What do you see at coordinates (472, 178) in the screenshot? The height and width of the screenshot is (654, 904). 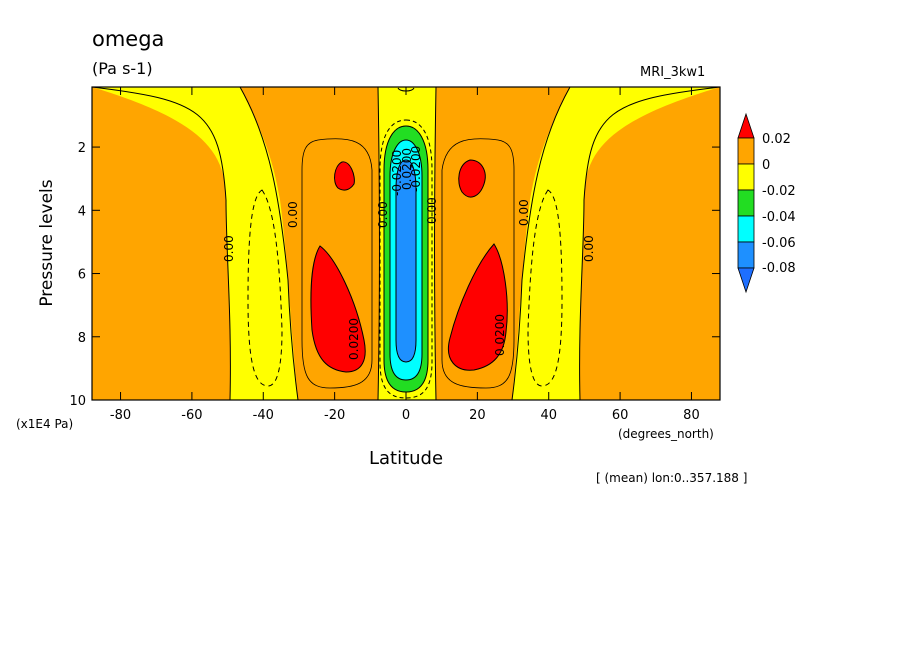 I see `contour-fill-red-sh-upper` at bounding box center [472, 178].